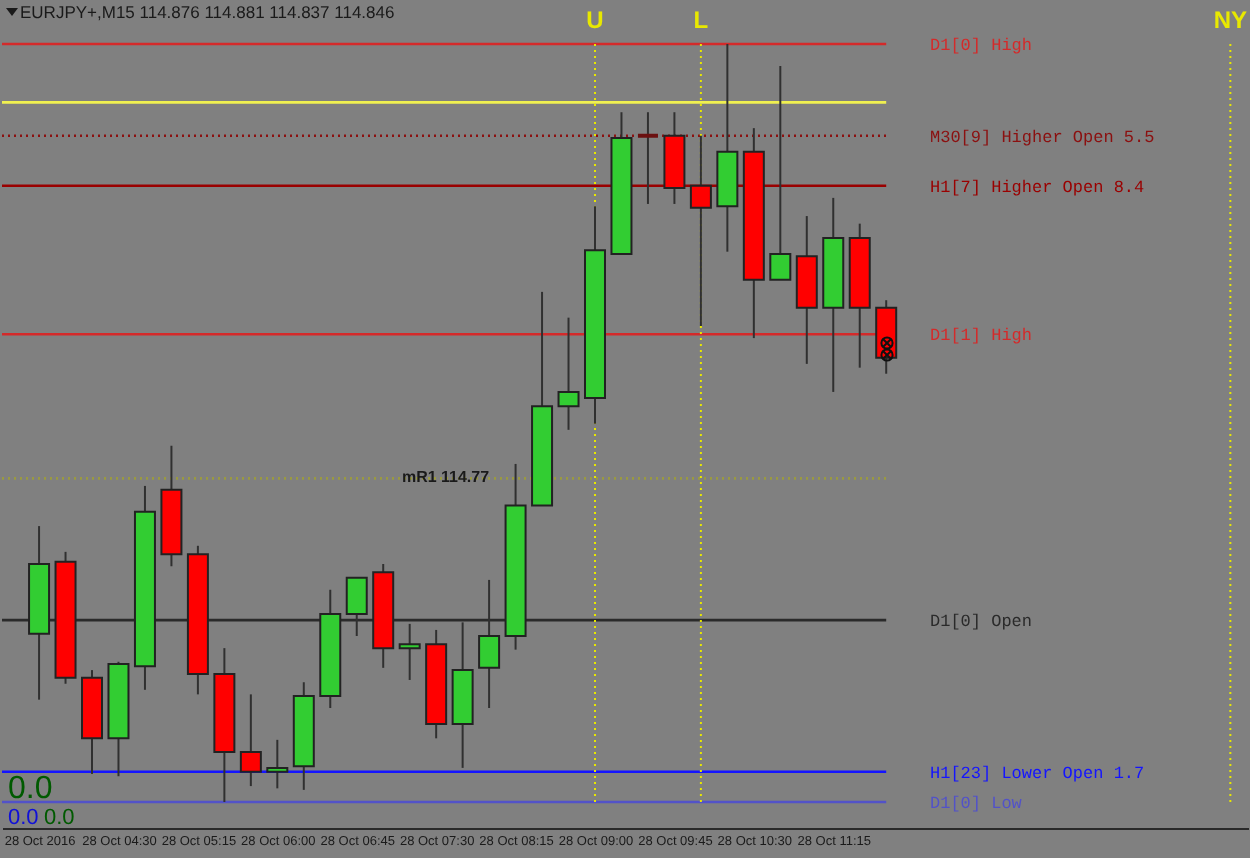 This screenshot has width=1250, height=858. Describe the element at coordinates (981, 46) in the screenshot. I see `ref-line-label: D1[0] High` at that location.